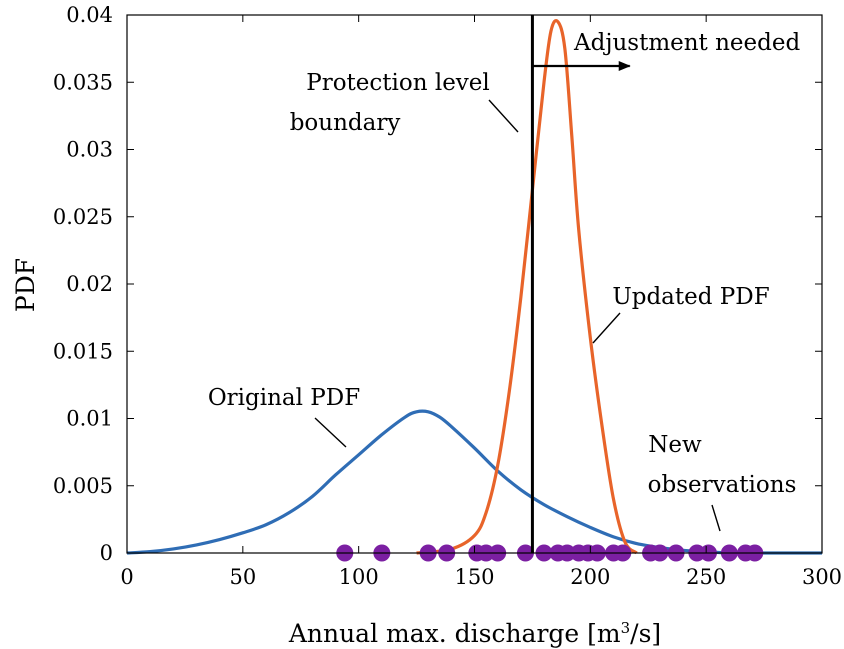  I want to click on x-tick-label: 50, so click(242, 577).